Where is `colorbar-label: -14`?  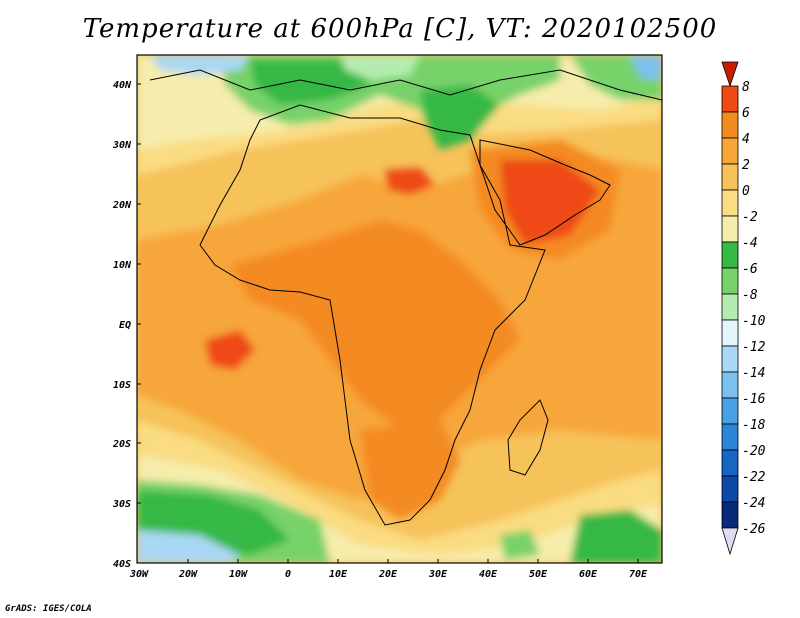
colorbar-label: -14 is located at coordinates (753, 373).